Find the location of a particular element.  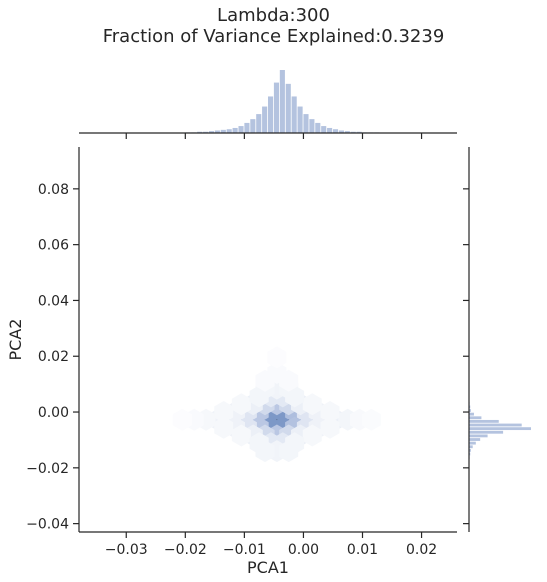

y-tick-label-4: 0.04 is located at coordinates (53, 301).